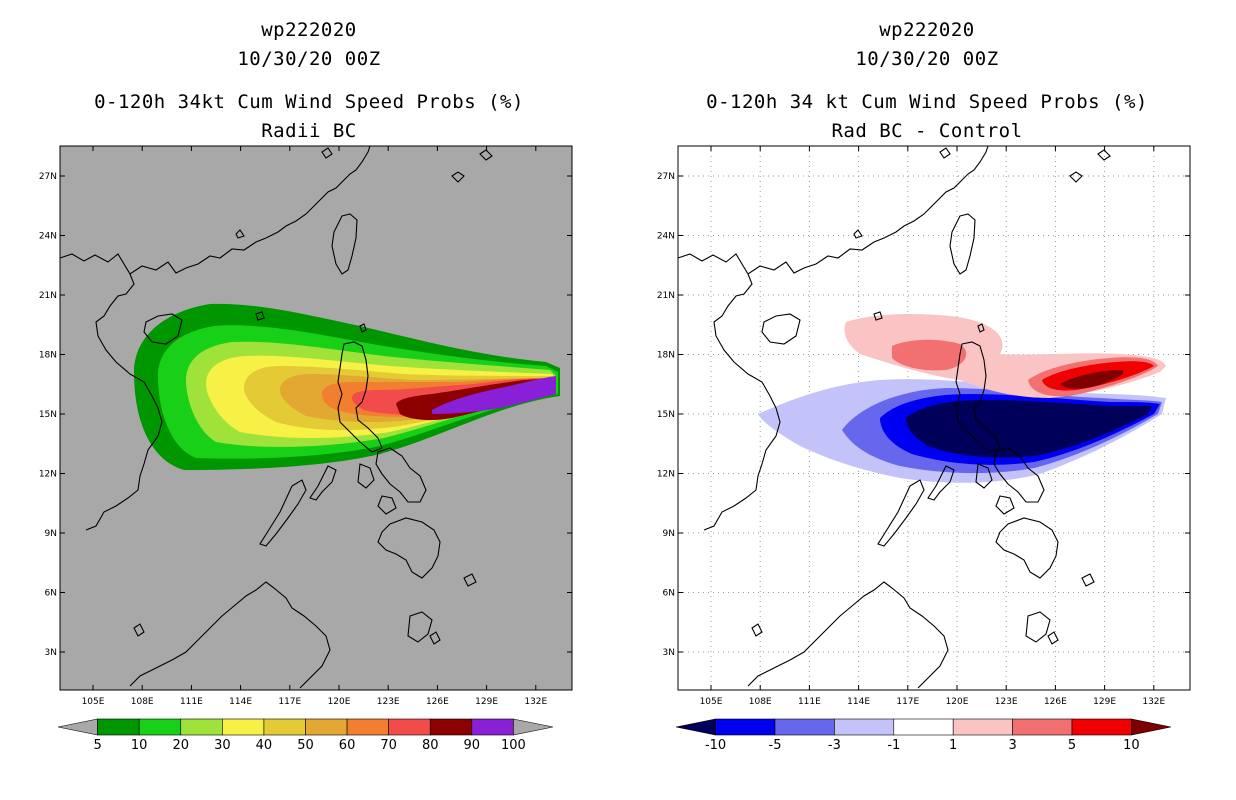 The image size is (1236, 800). What do you see at coordinates (48, 475) in the screenshot?
I see `lat-label: 12N` at bounding box center [48, 475].